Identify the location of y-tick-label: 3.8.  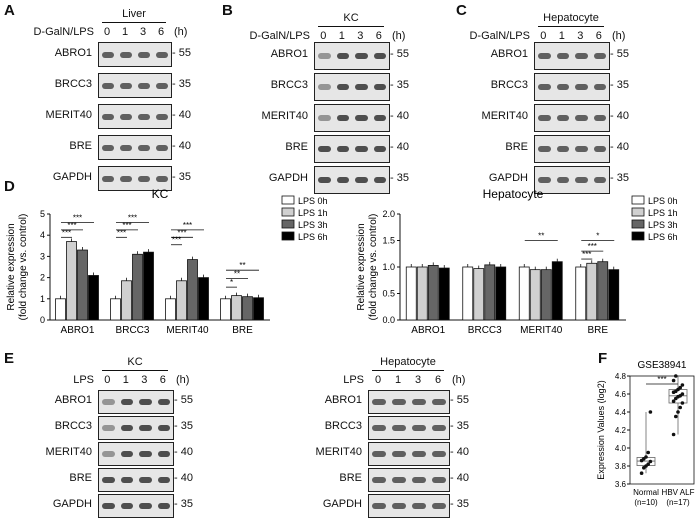
(621, 466).